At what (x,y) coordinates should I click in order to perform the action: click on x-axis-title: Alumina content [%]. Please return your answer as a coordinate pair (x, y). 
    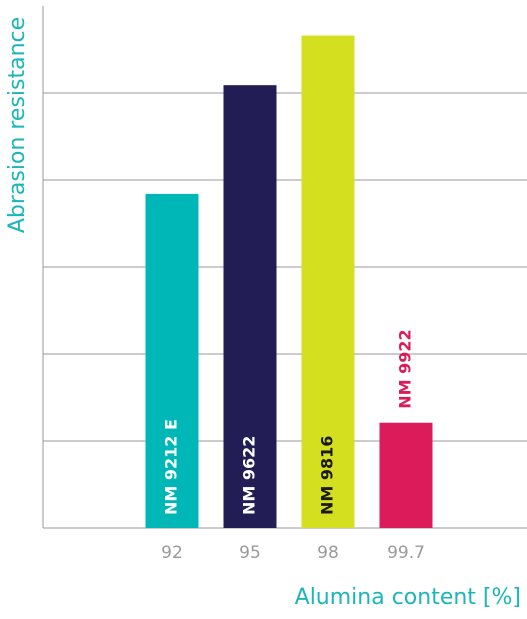
    Looking at the image, I should click on (408, 597).